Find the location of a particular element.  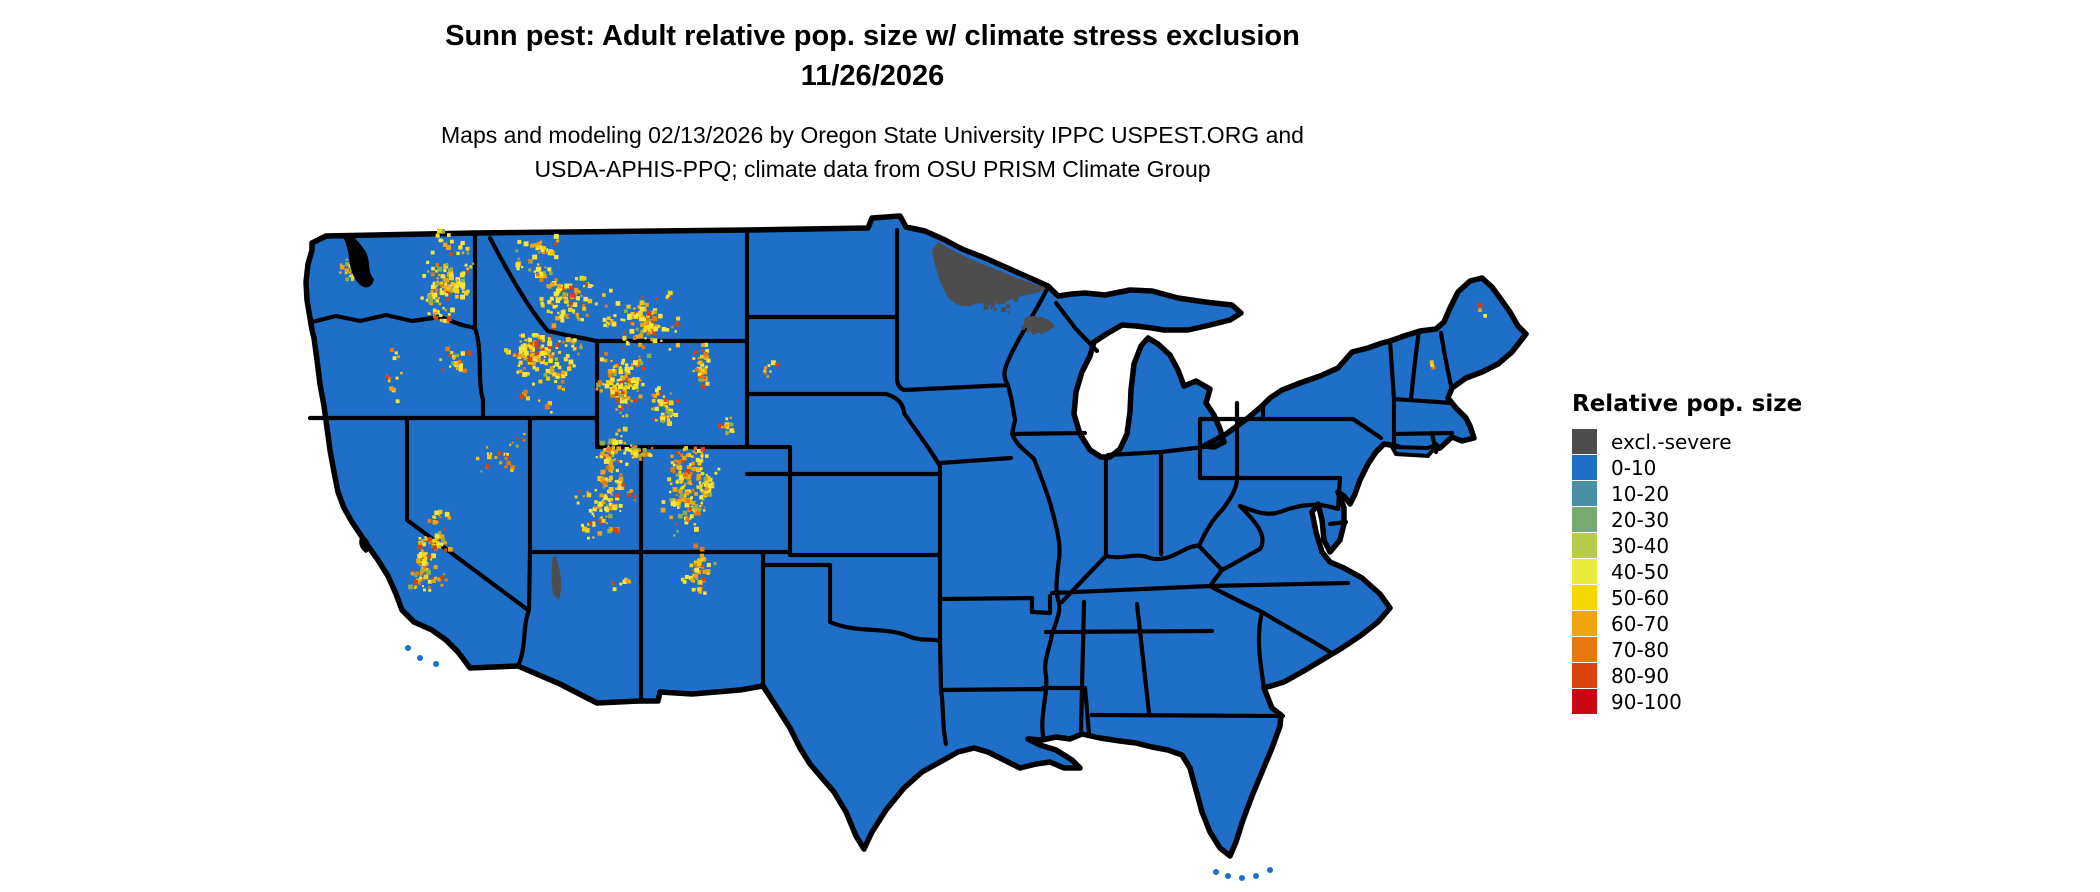

legend-item: 90-100 is located at coordinates (1687, 701).